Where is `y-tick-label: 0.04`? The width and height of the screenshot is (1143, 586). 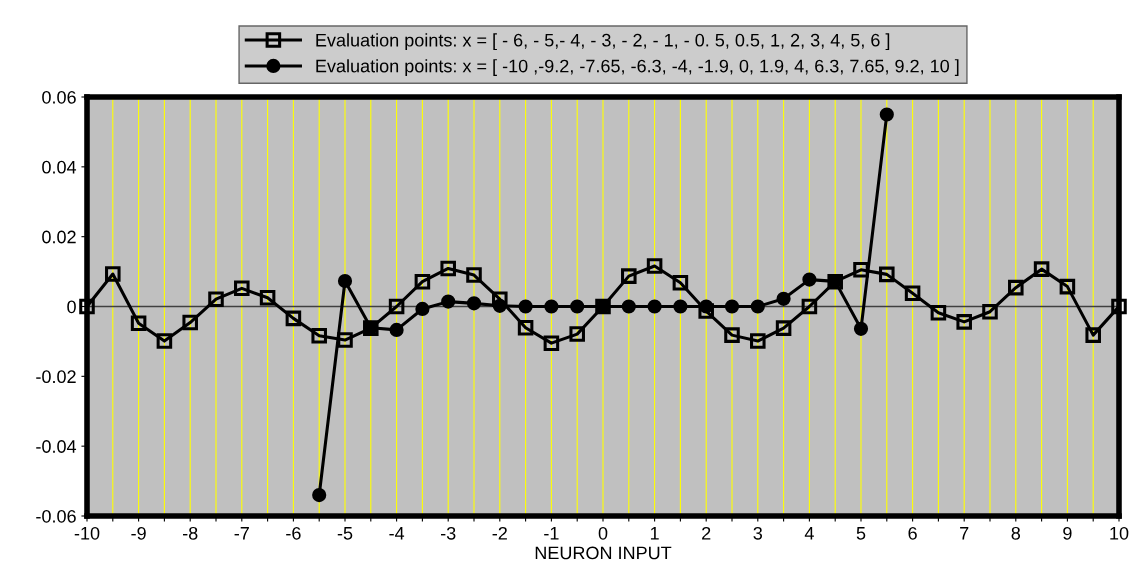 y-tick-label: 0.04 is located at coordinates (59, 167).